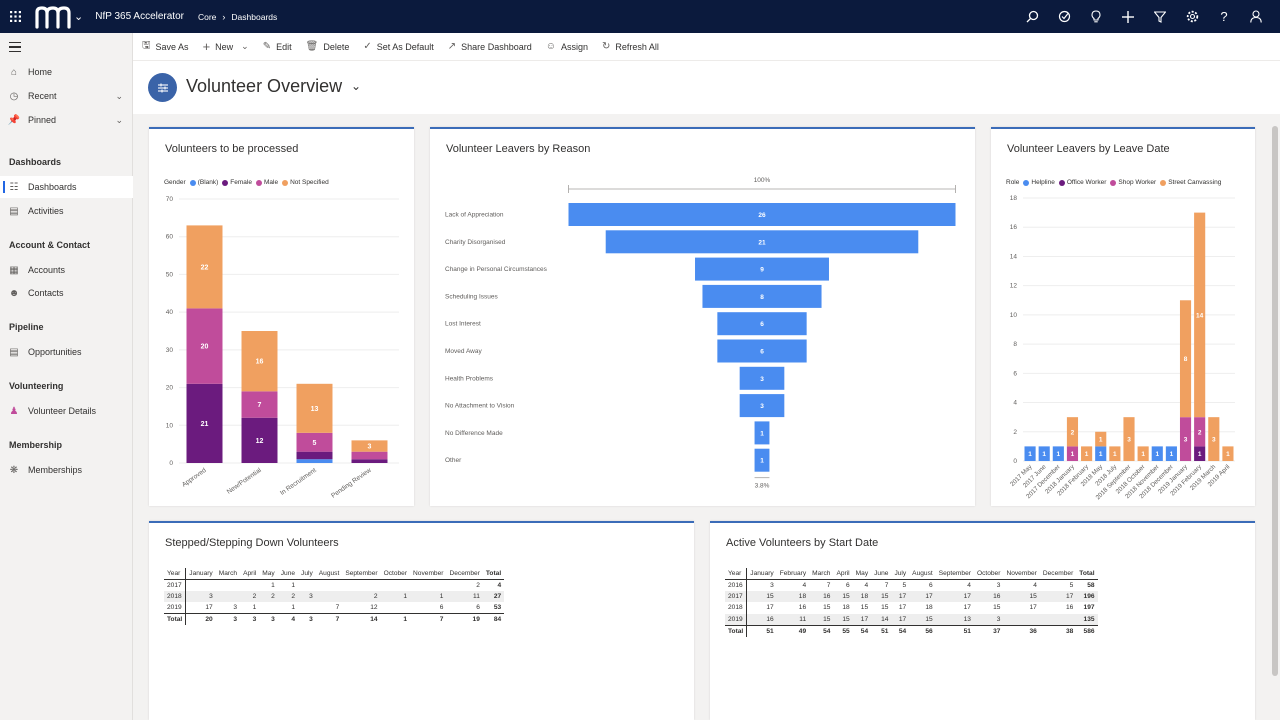 Image resolution: width=1280 pixels, height=720 pixels. I want to click on app-logo, so click(55, 16).